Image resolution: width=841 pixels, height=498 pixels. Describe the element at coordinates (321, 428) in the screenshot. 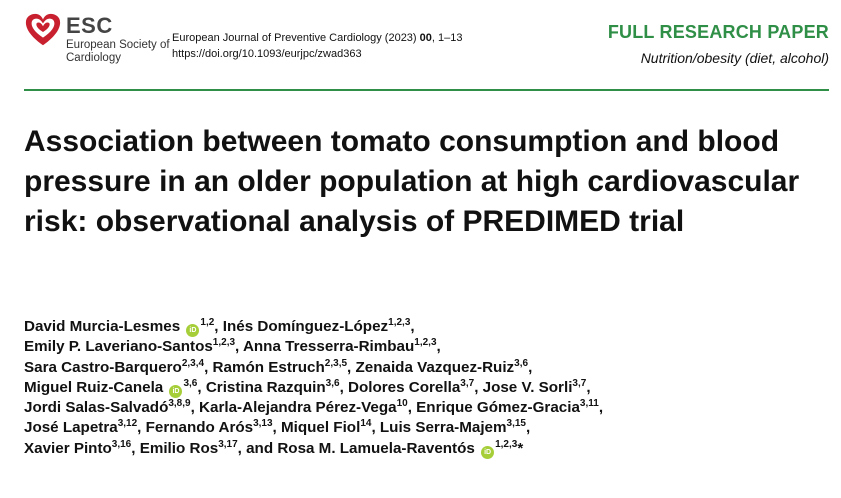

I see `author-name: Miquel Fiol` at that location.